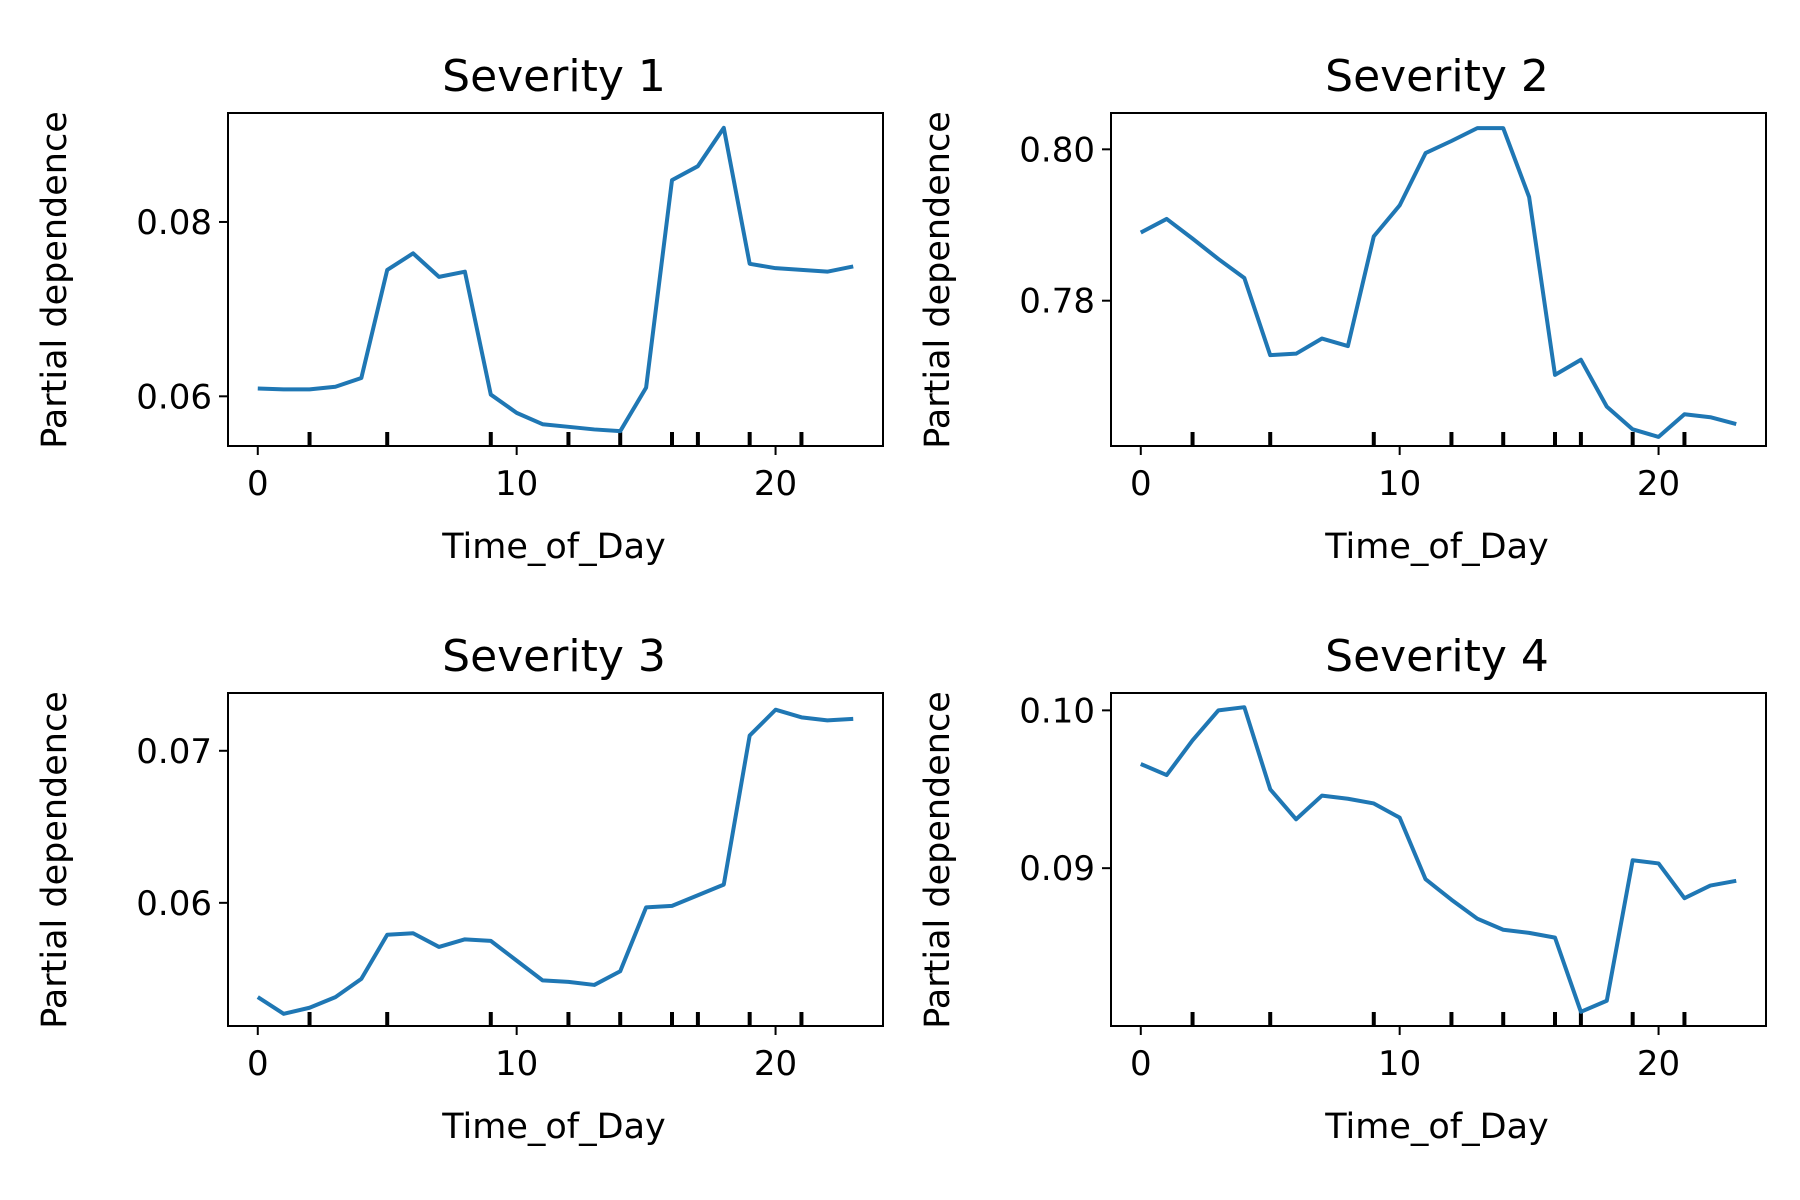 The image size is (1800, 1200). What do you see at coordinates (1437, 656) in the screenshot?
I see `subplot-title: Severity 4` at bounding box center [1437, 656].